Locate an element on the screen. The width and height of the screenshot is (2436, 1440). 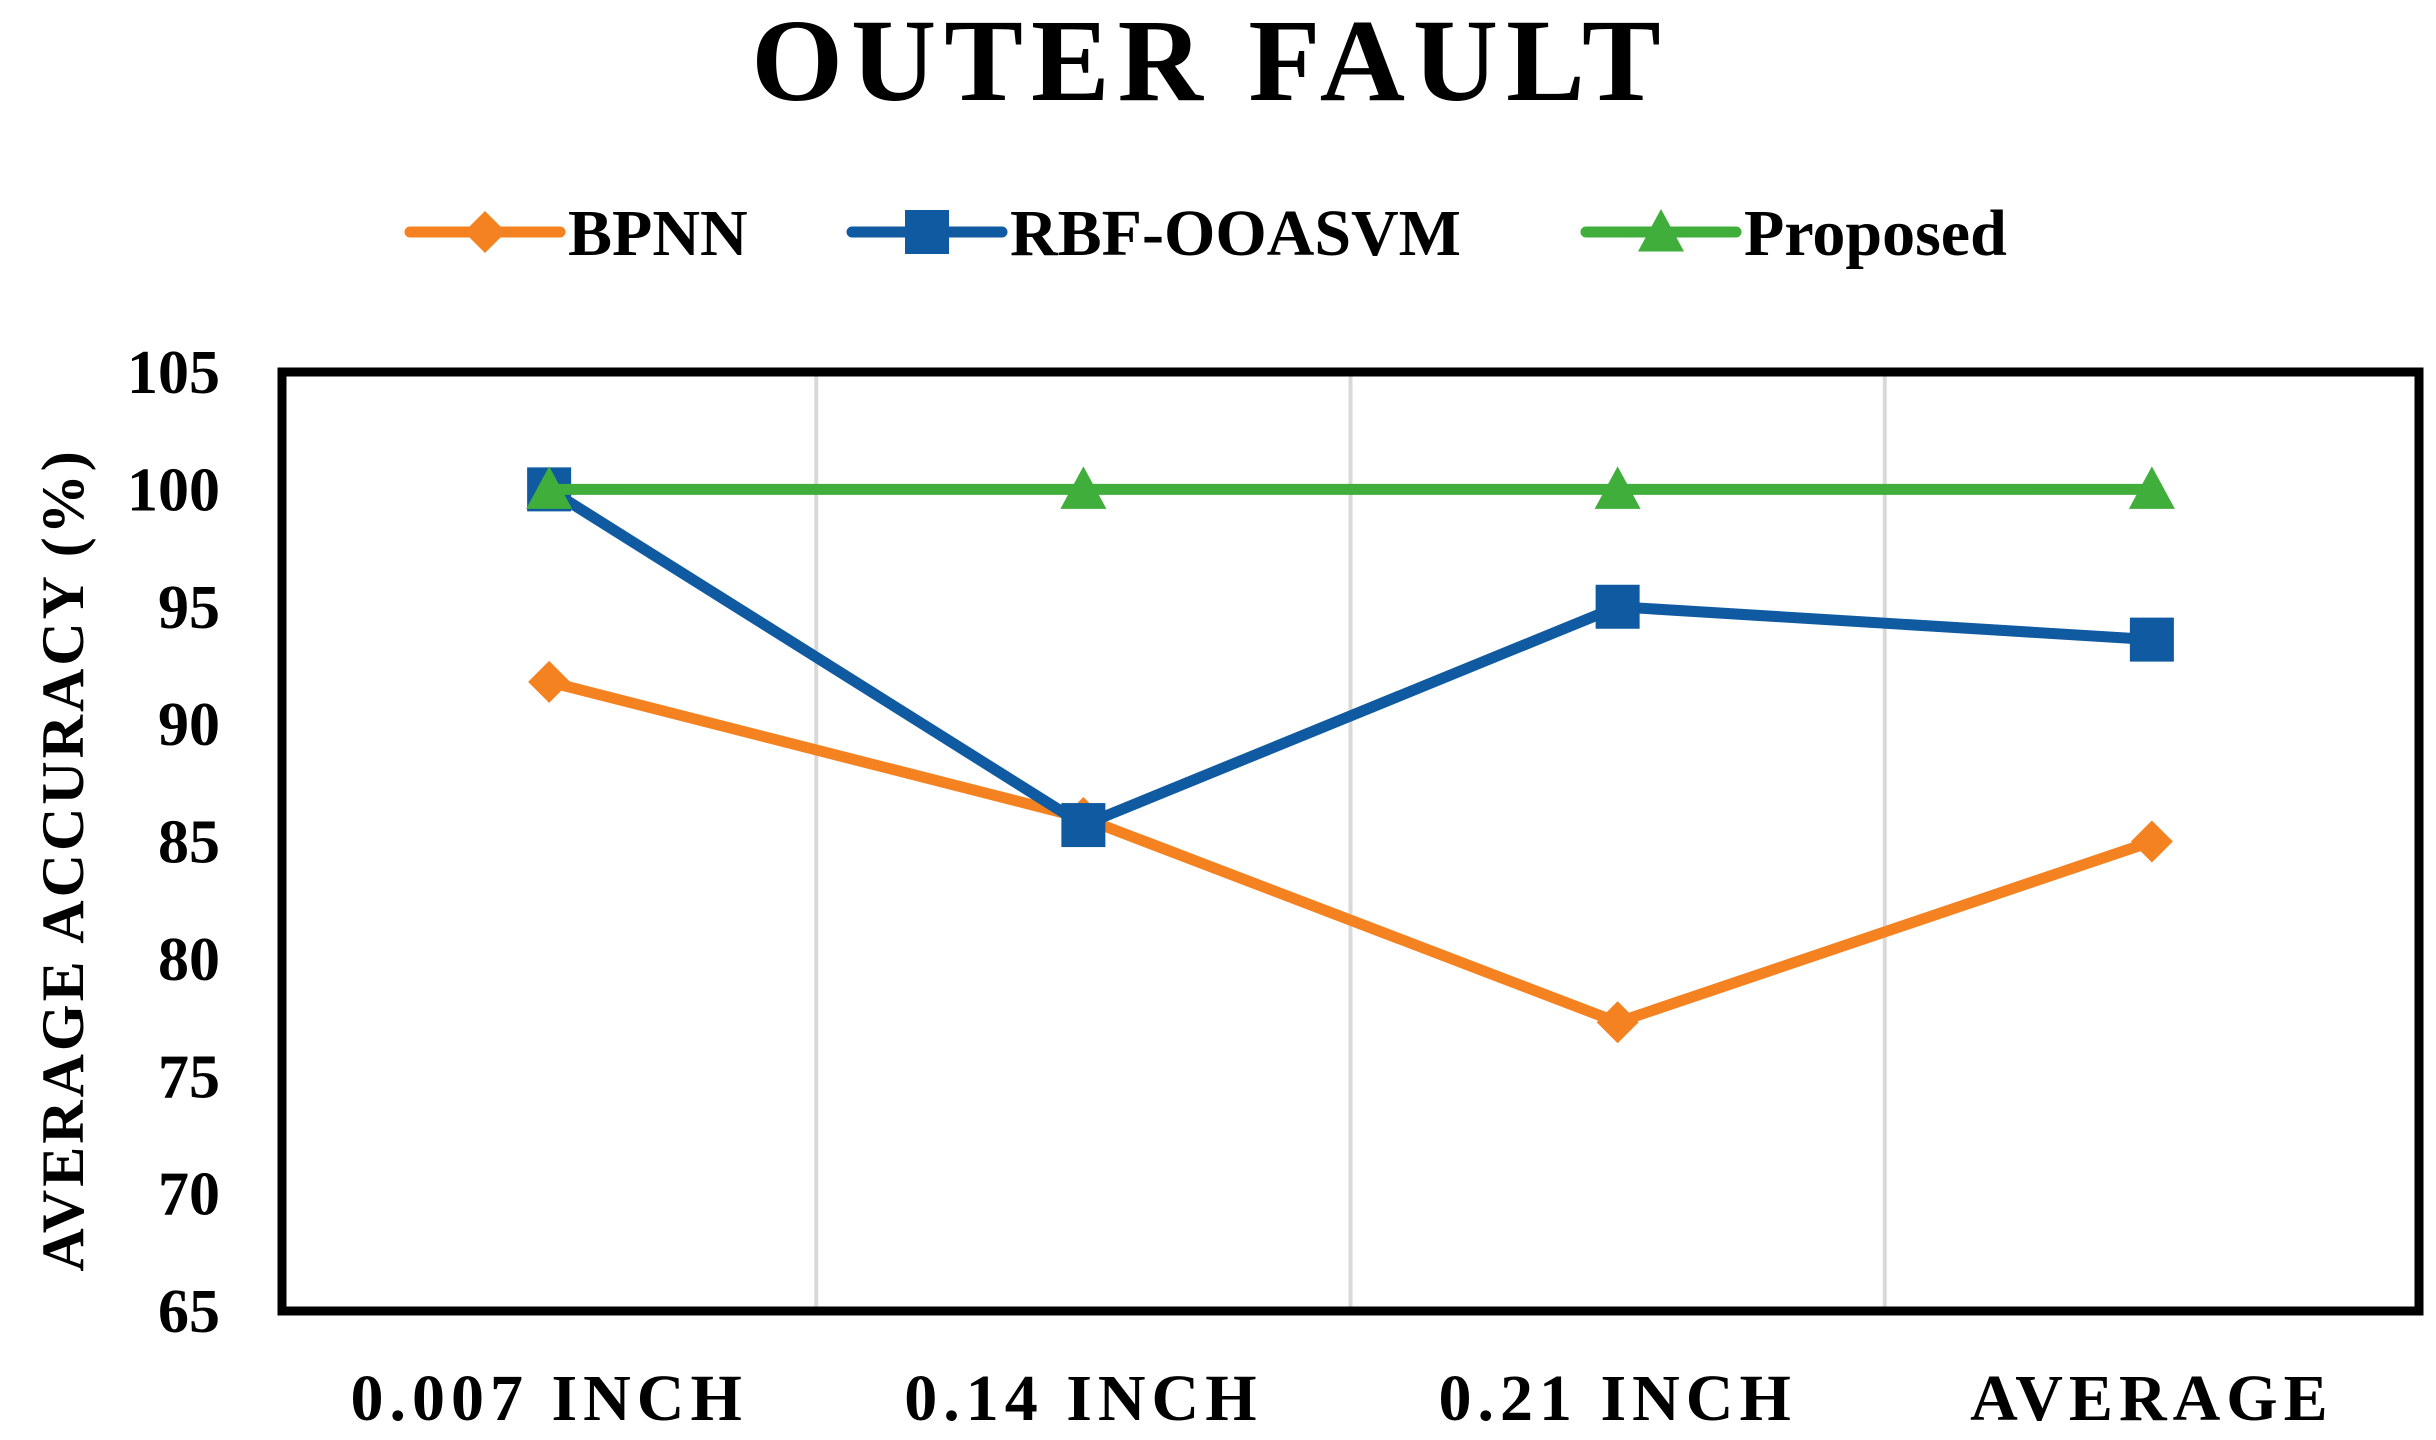
legend-item: Proposed is located at coordinates (1793, 233).